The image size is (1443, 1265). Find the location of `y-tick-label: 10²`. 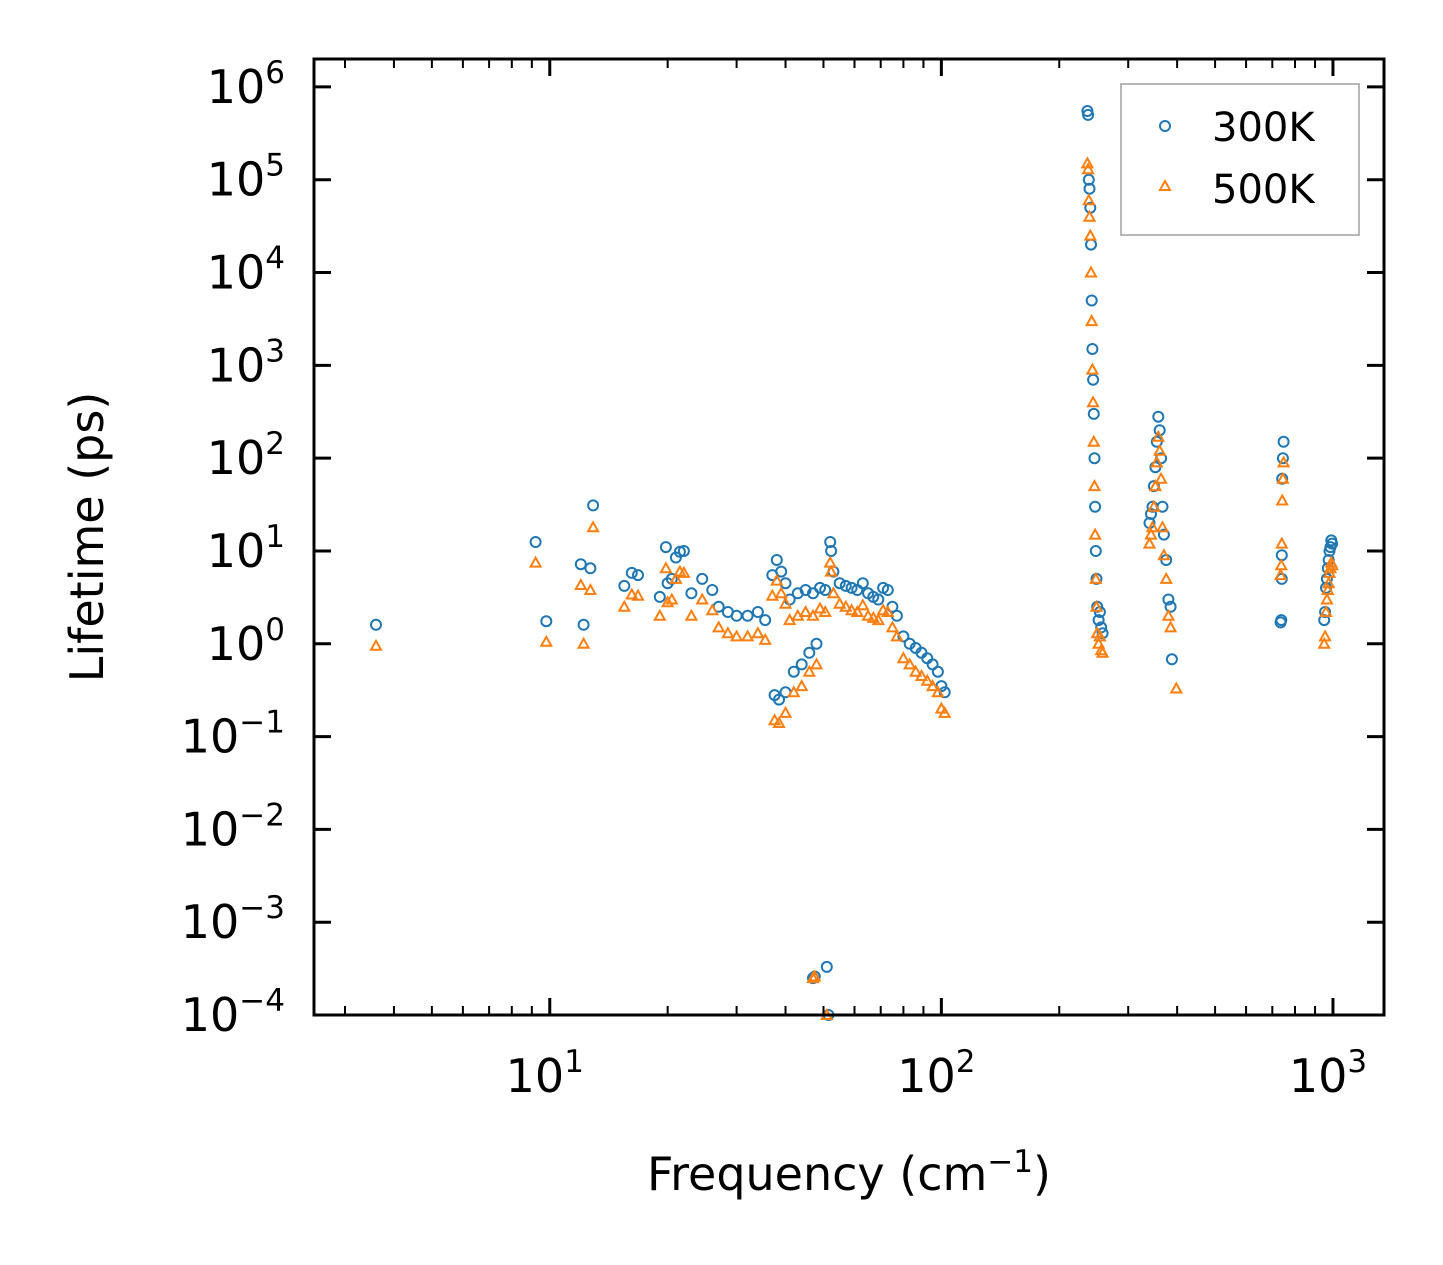

y-tick-label: 10² is located at coordinates (246, 455).